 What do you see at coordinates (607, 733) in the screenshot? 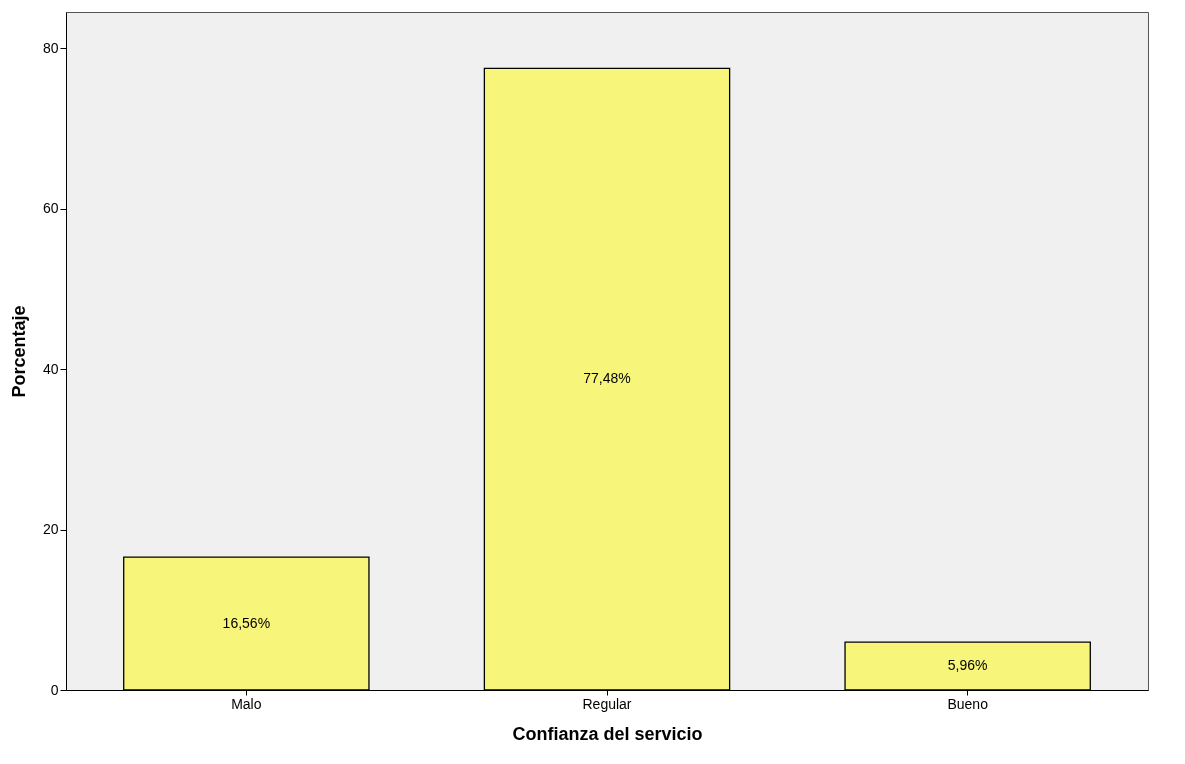
I see `x-axis-title: Confianza del servicio` at bounding box center [607, 733].